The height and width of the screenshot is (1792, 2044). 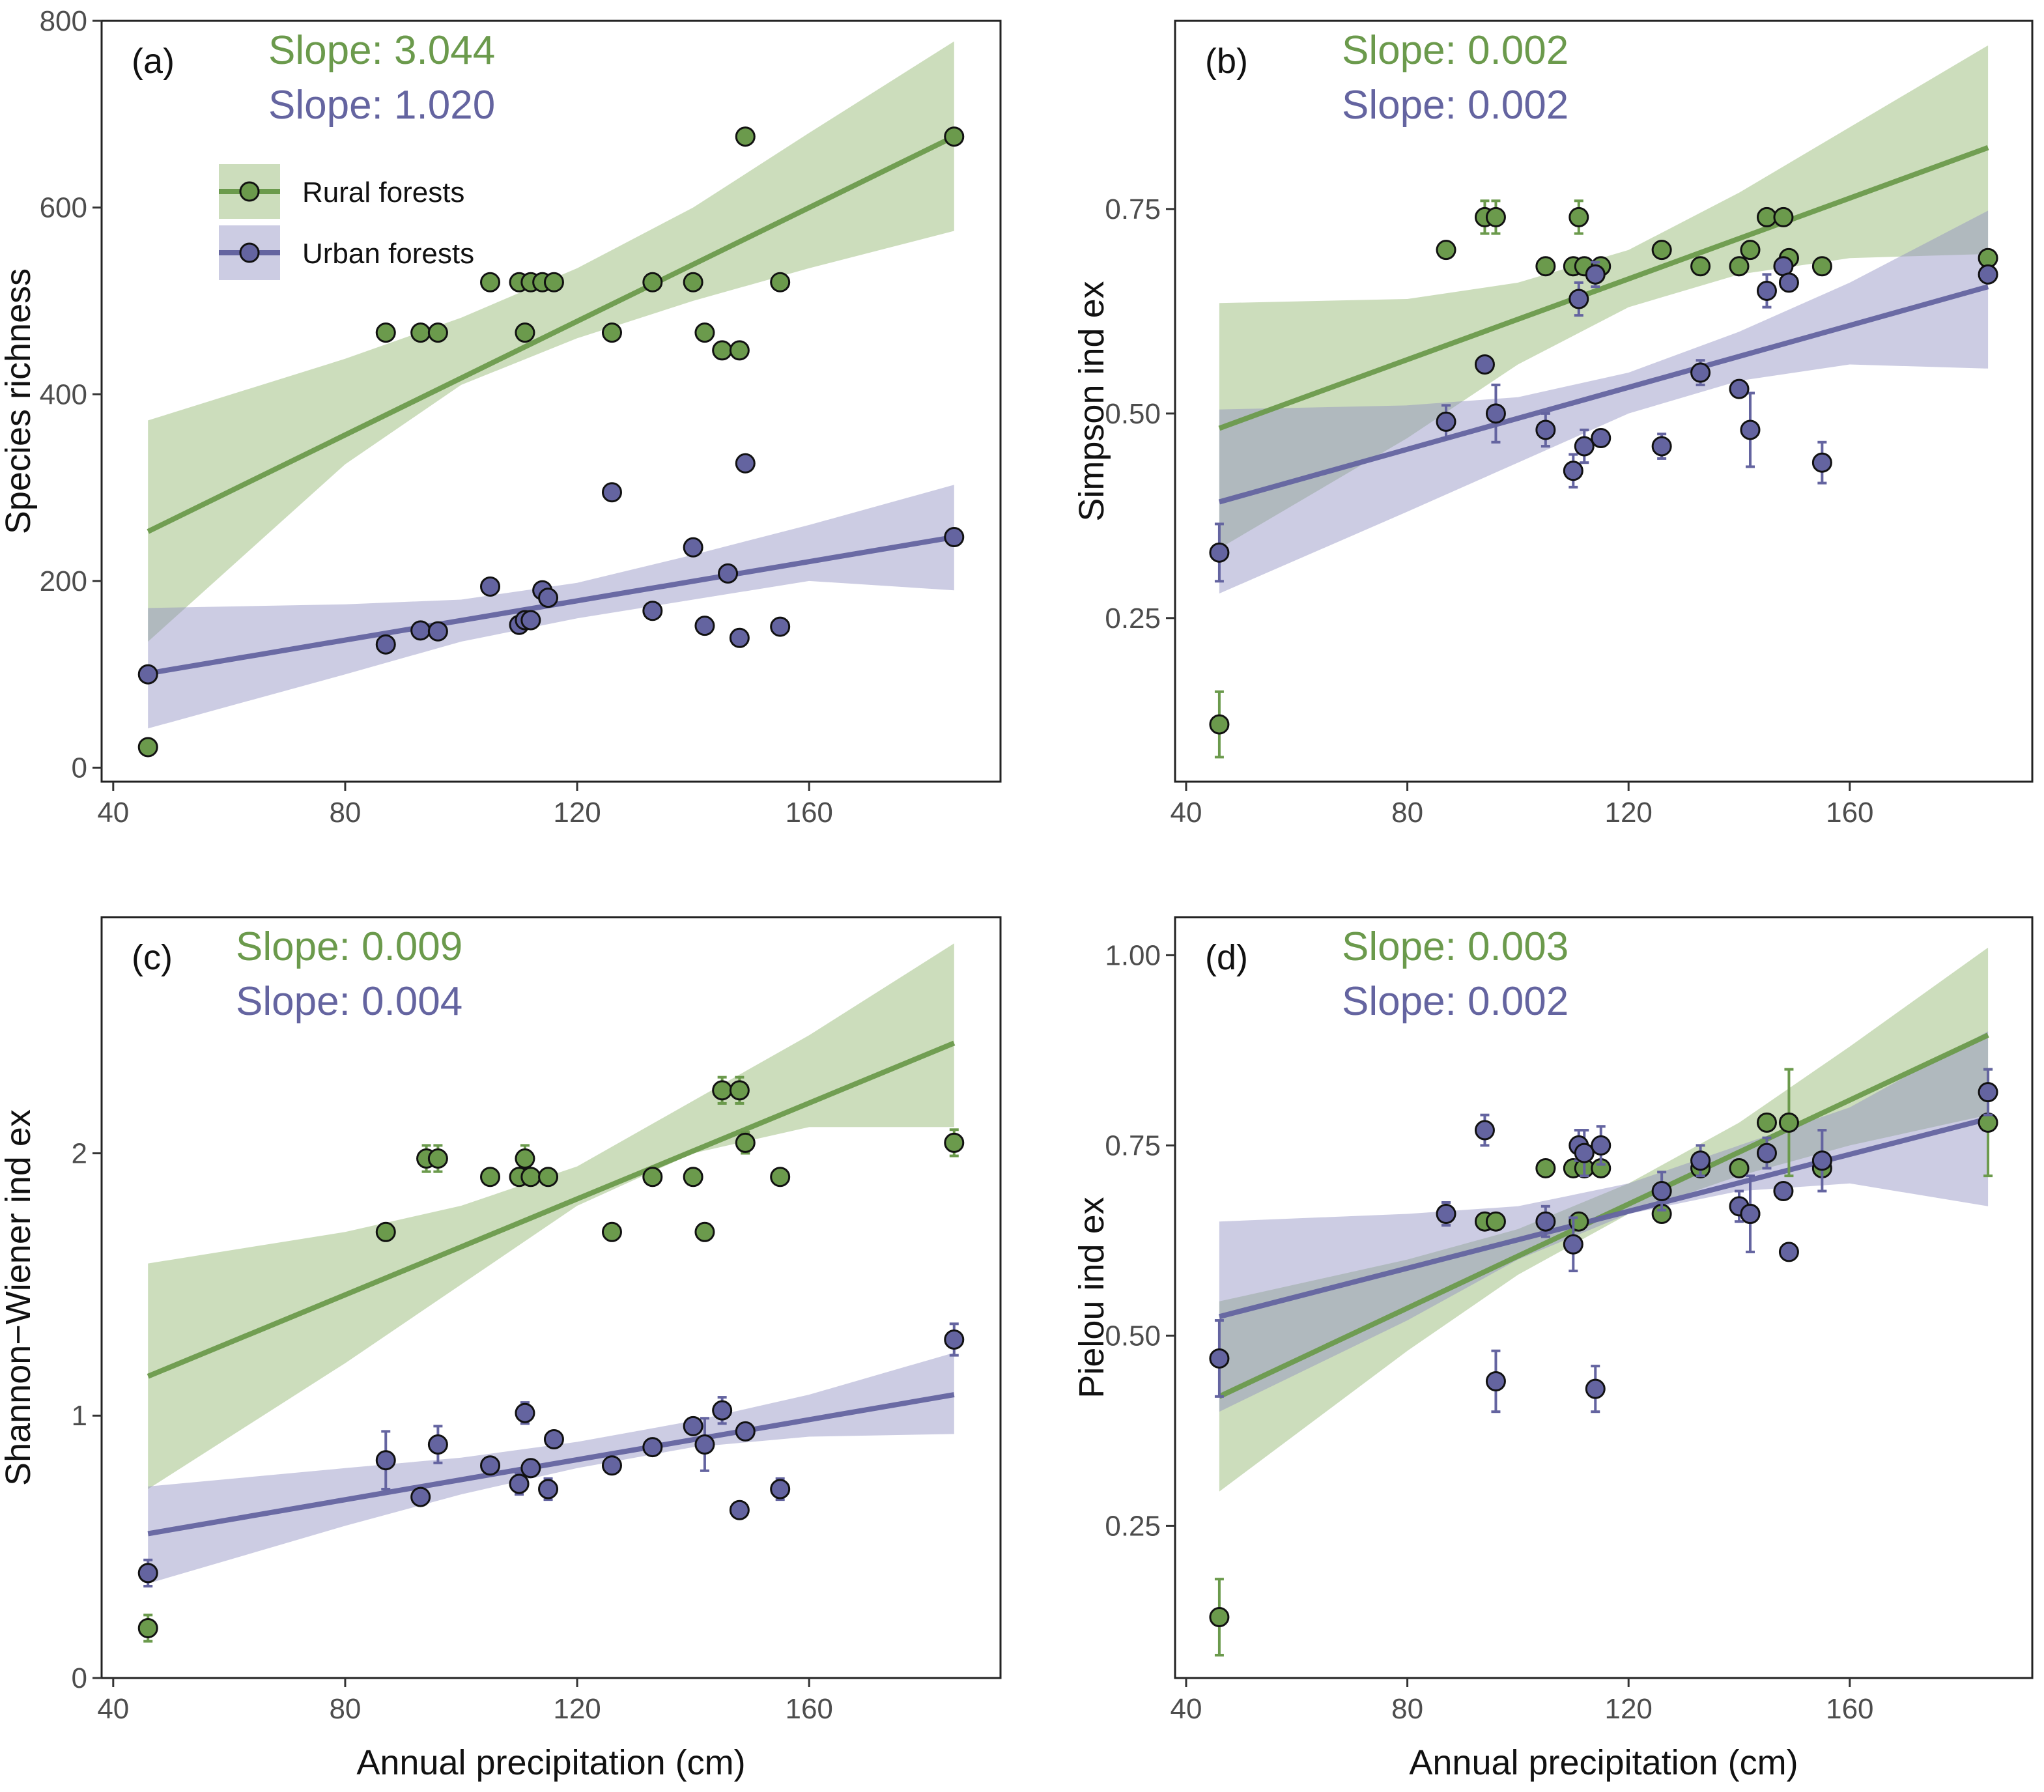 What do you see at coordinates (381, 106) in the screenshot?
I see `slope-label-urban: Slope: 1.020` at bounding box center [381, 106].